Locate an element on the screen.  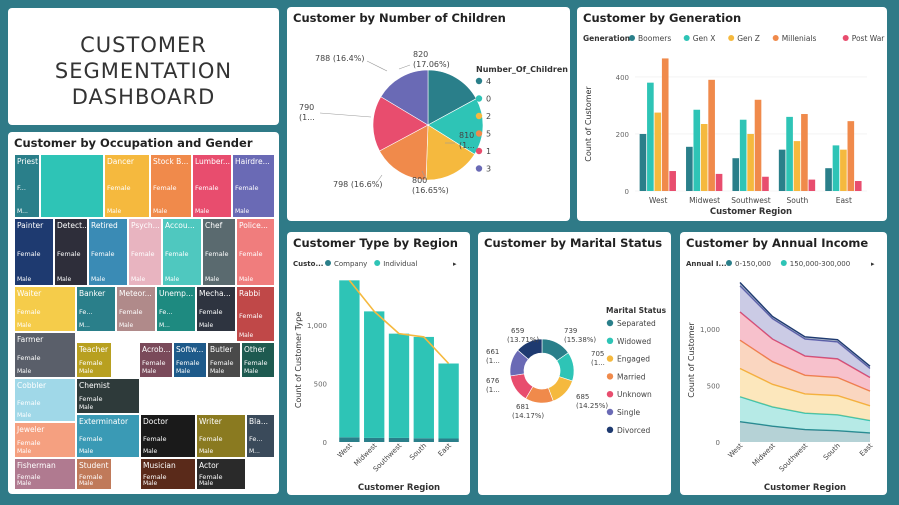
treemap-tile: Other Female Male is located at coordinates (258, 360).